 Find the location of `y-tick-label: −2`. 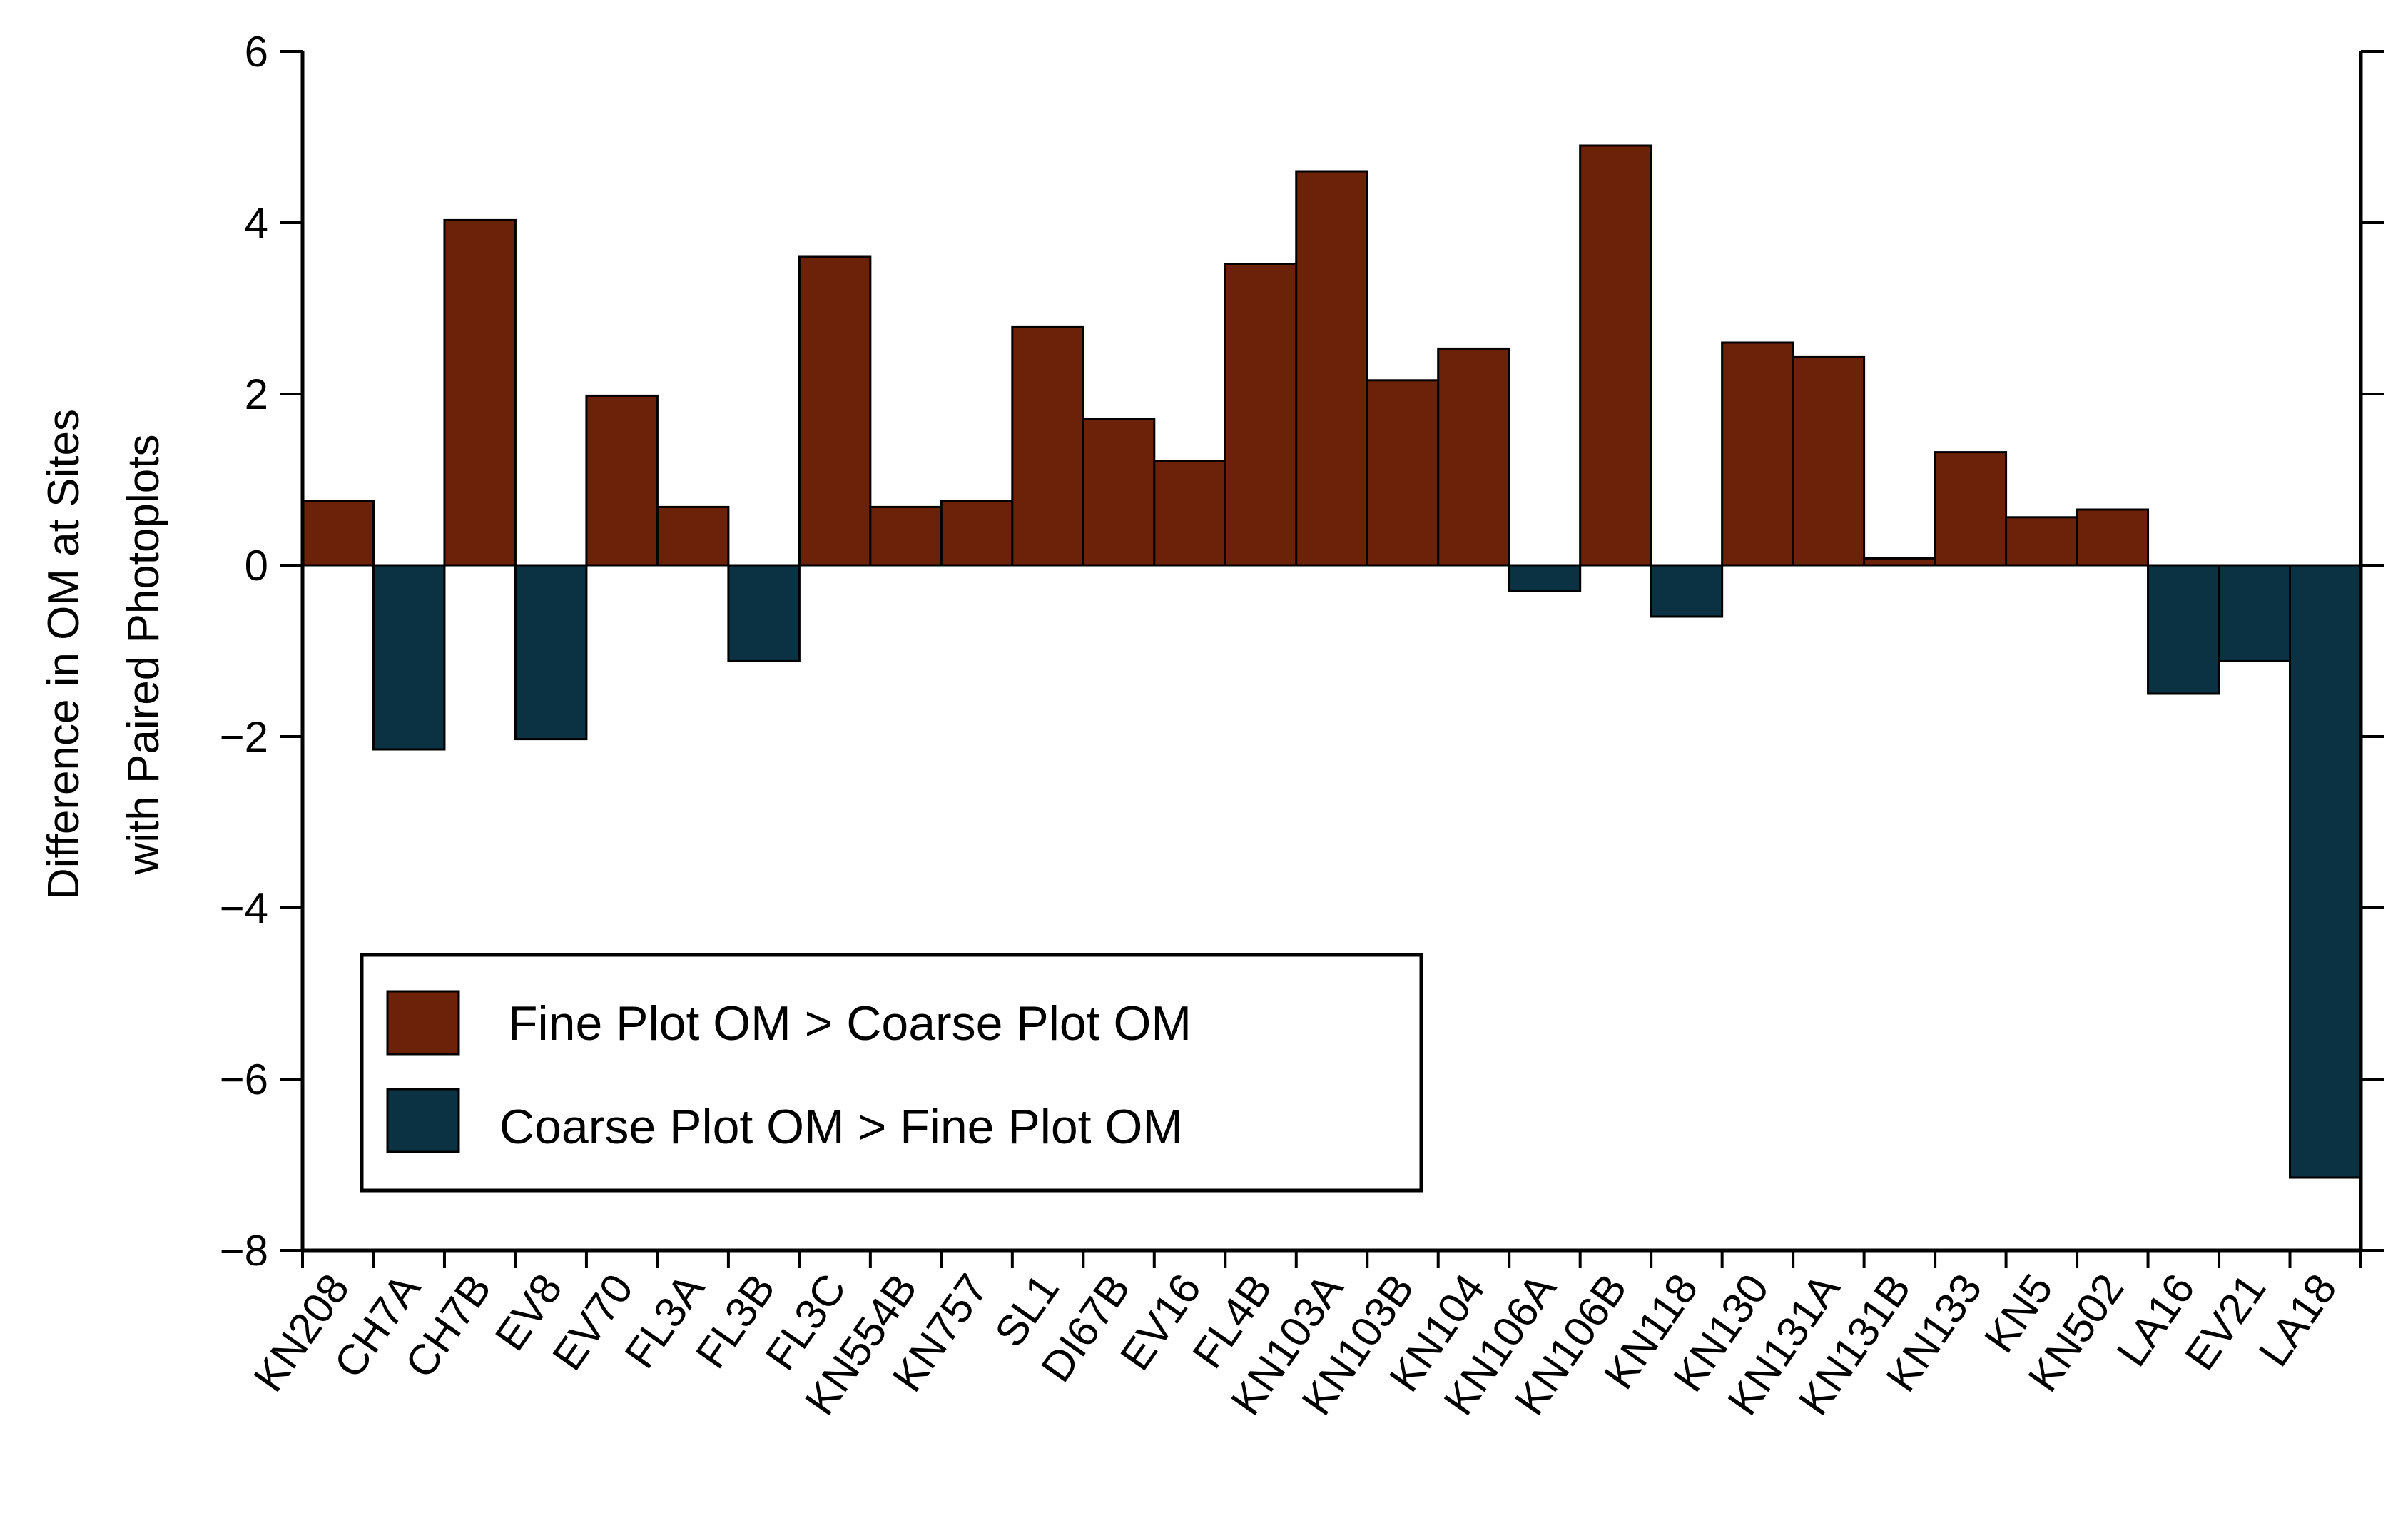

y-tick-label: −2 is located at coordinates (244, 737).